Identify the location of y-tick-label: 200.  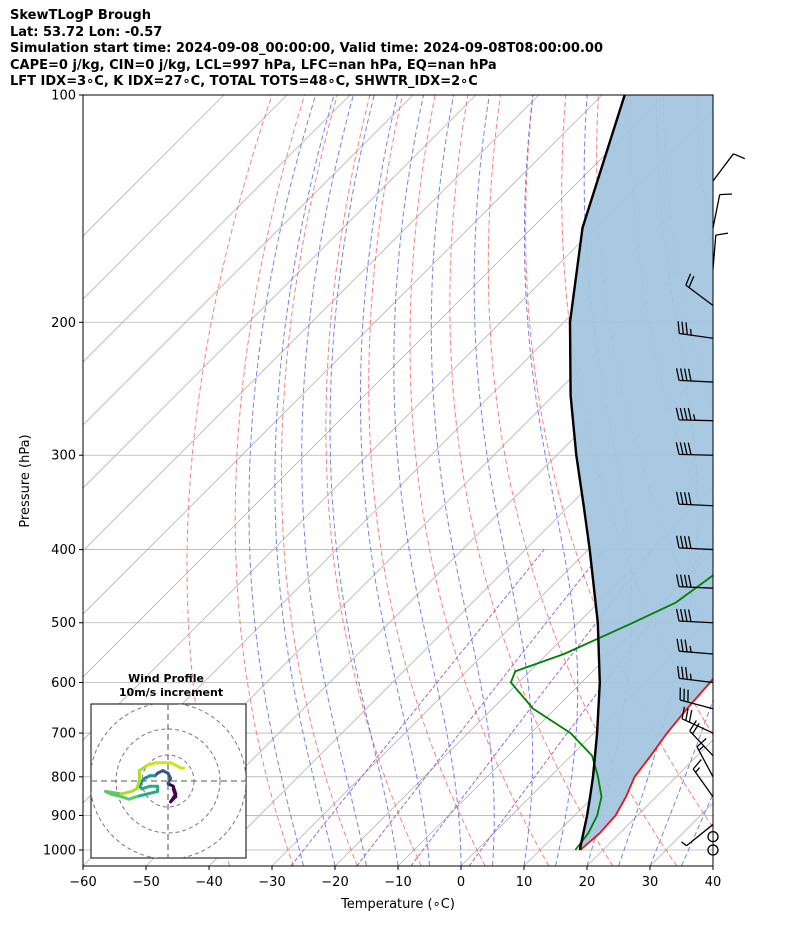
(63, 323).